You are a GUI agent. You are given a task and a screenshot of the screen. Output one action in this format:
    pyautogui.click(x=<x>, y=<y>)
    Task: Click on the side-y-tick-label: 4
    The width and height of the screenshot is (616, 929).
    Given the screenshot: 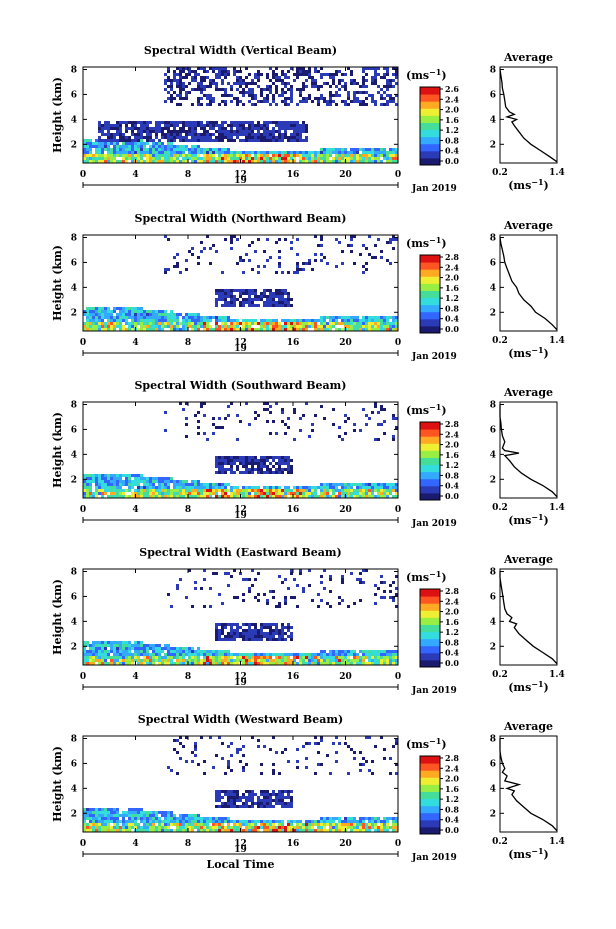 What is the action you would take?
    pyautogui.click(x=493, y=455)
    